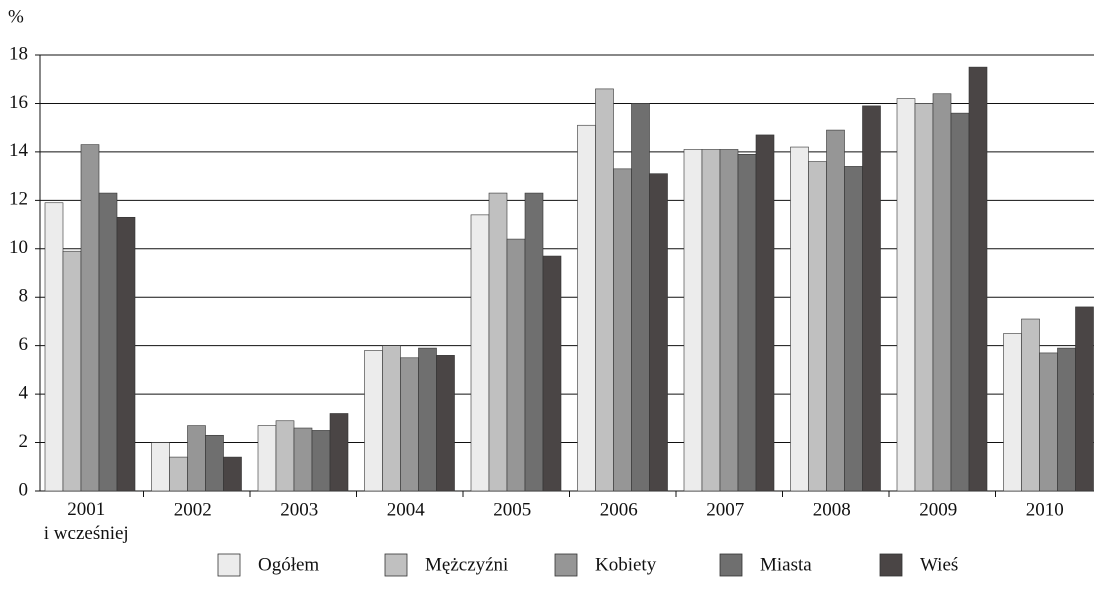 The image size is (1094, 611). Describe the element at coordinates (626, 564) in the screenshot. I see `legend-label: Kobiety` at that location.